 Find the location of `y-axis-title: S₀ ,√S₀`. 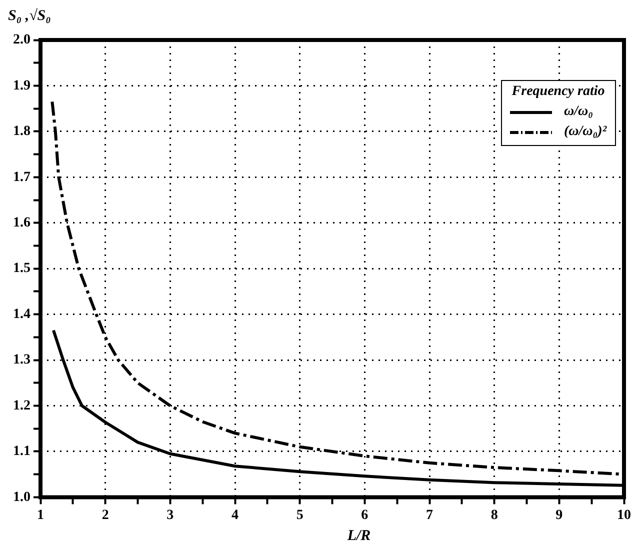

y-axis-title: S₀ ,√S₀ is located at coordinates (29, 16).